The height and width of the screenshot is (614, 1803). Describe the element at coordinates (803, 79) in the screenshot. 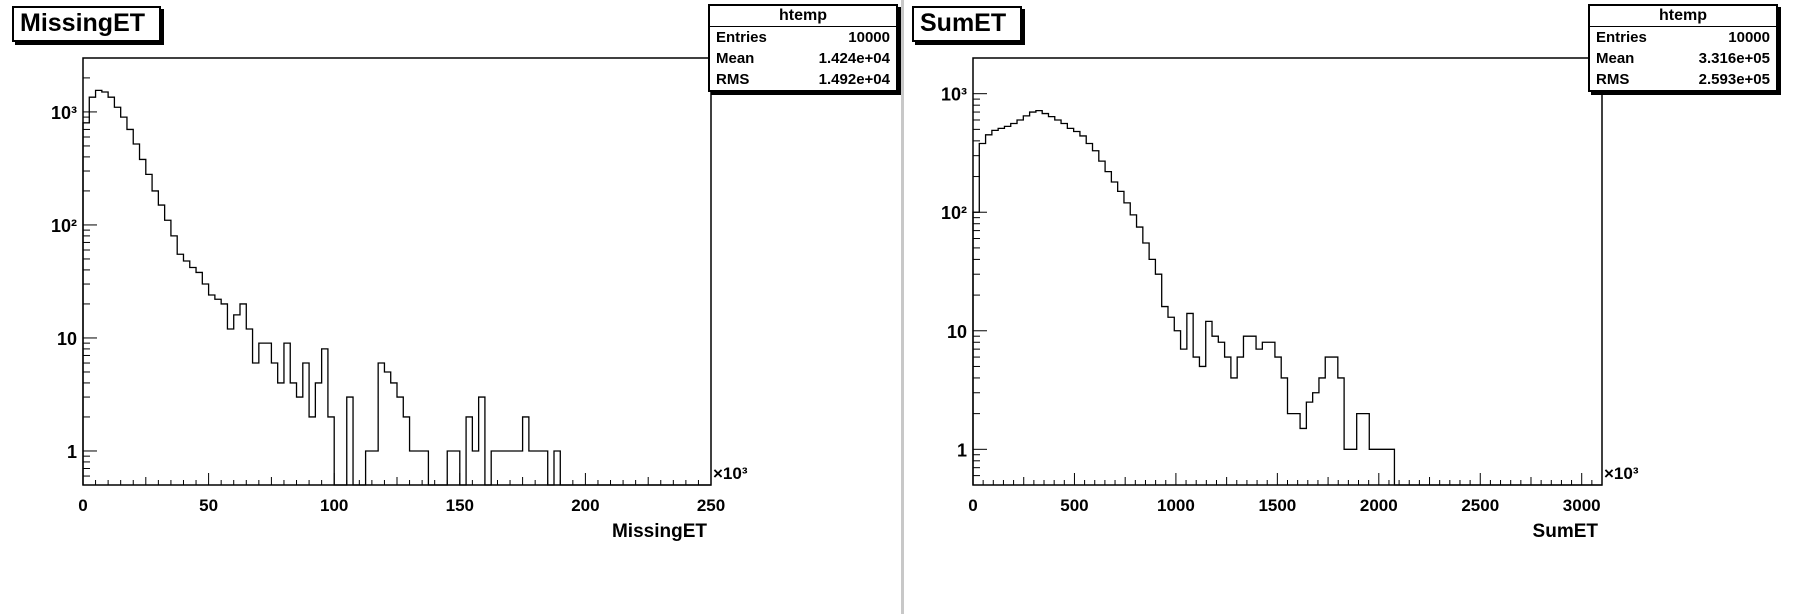

I see `stats-row-rms: RMS 1.492e+04` at that location.